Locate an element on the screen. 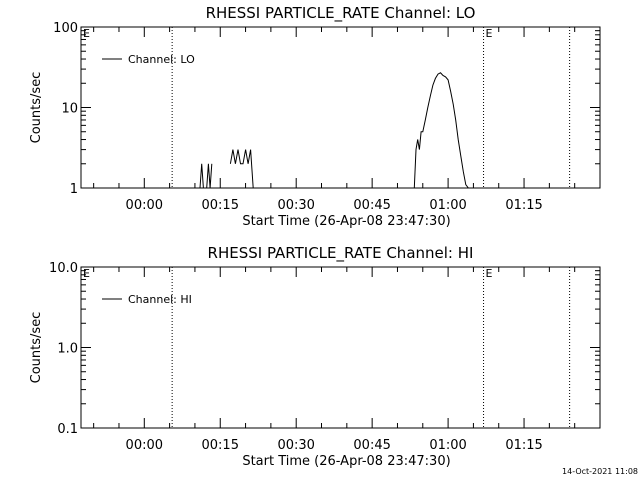  legend-label: Channel: LO is located at coordinates (161, 59).